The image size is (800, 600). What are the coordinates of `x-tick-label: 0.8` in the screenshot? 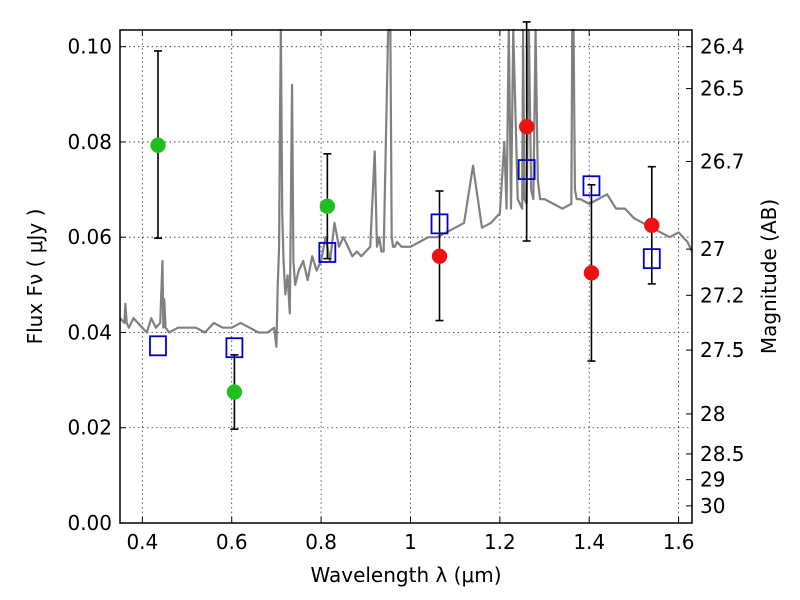 It's located at (321, 542).